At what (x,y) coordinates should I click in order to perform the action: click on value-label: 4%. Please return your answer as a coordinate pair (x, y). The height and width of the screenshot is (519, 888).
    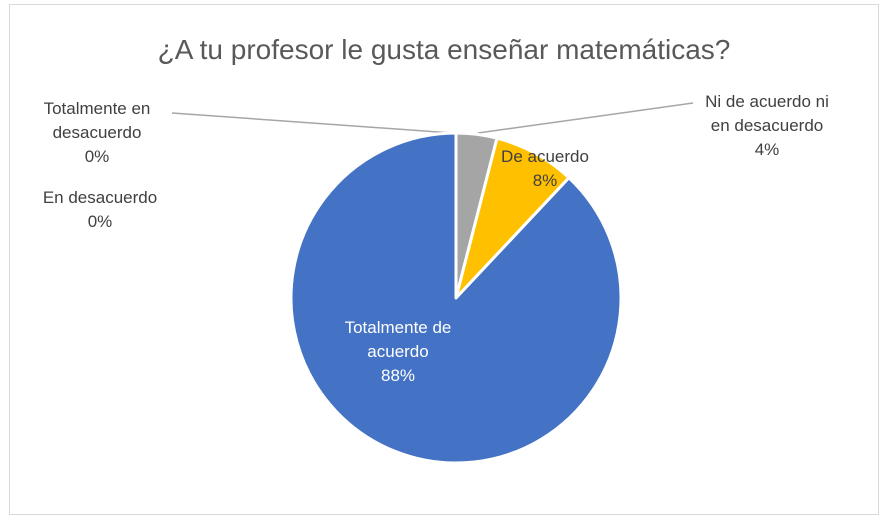
    Looking at the image, I should click on (767, 149).